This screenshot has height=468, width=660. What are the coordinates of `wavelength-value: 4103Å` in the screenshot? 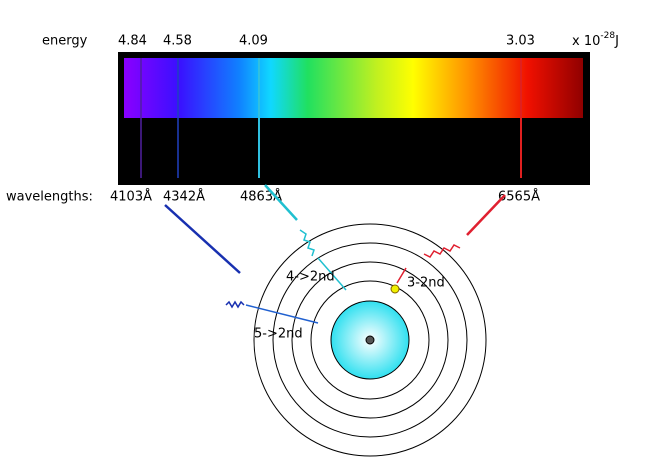 It's located at (131, 197).